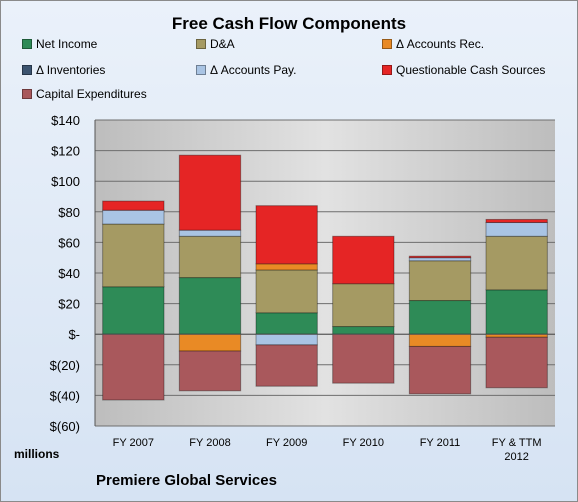  I want to click on y-tick-label: $20, so click(69, 304).